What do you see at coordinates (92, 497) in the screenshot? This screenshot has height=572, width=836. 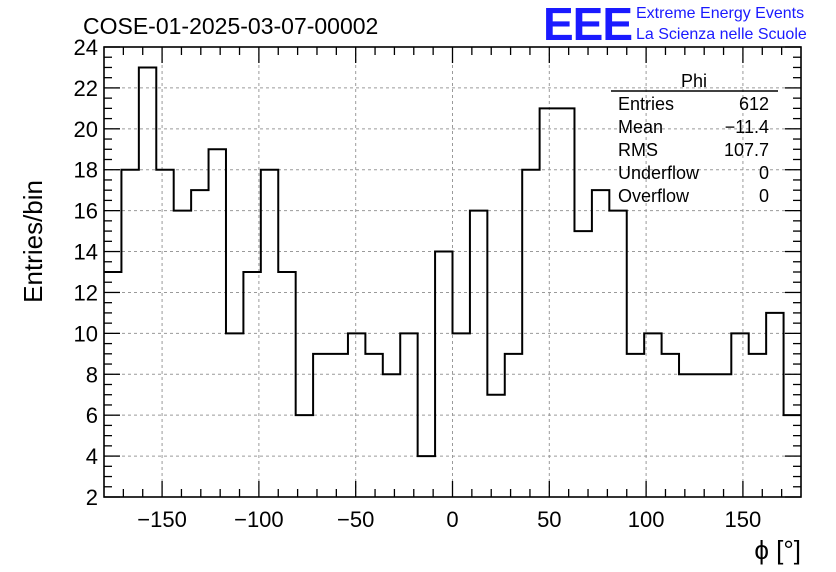 I see `y-tick-label: 2` at bounding box center [92, 497].